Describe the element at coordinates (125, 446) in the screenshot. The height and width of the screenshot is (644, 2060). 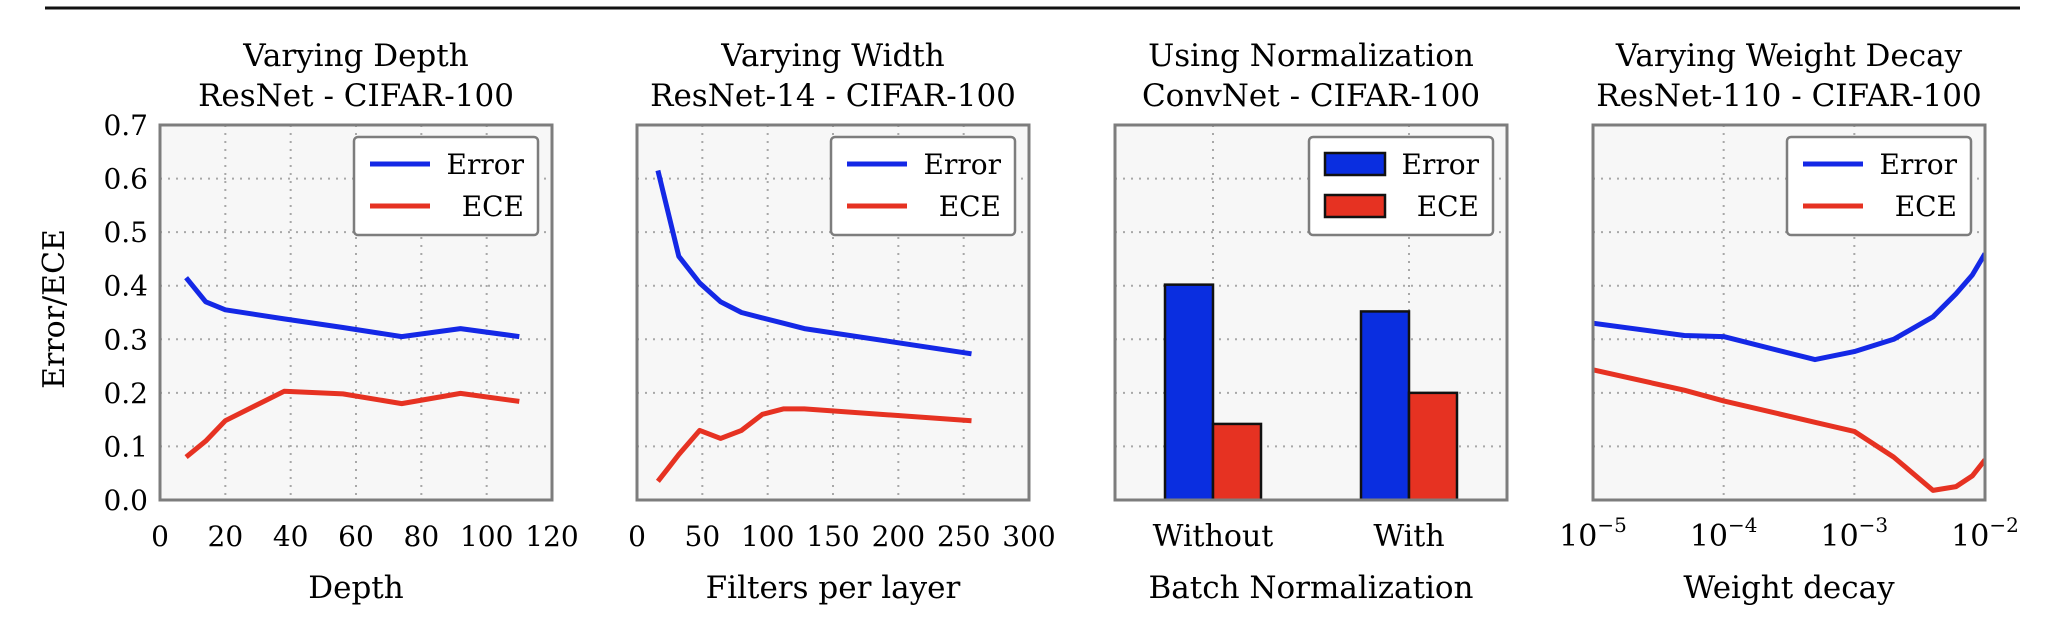
I see `y-tick-label: 0.1` at that location.